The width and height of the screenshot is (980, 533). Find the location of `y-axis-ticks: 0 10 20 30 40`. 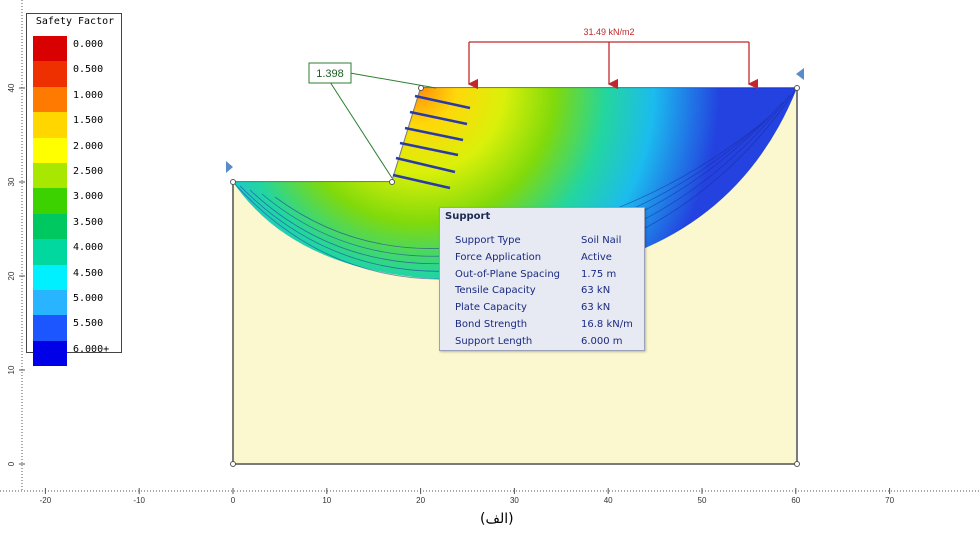

y-axis-ticks: 0 10 20 30 40 is located at coordinates (16, 274).